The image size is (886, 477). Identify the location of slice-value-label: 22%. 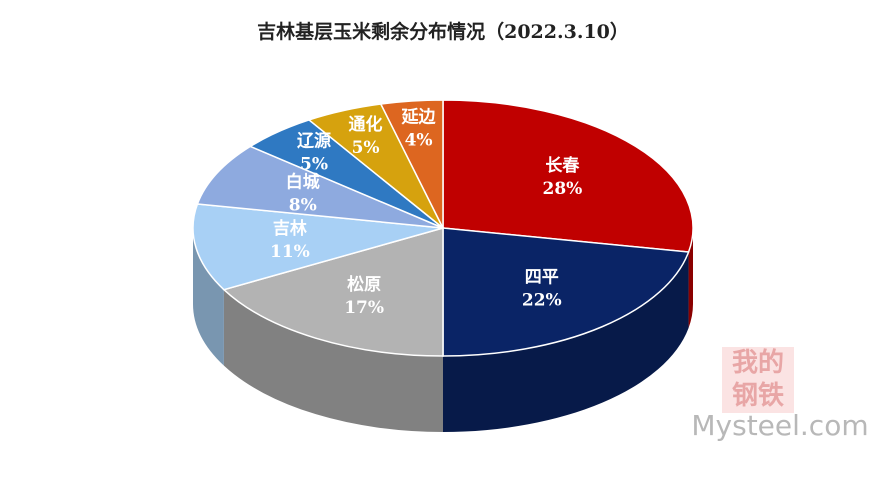
(542, 301).